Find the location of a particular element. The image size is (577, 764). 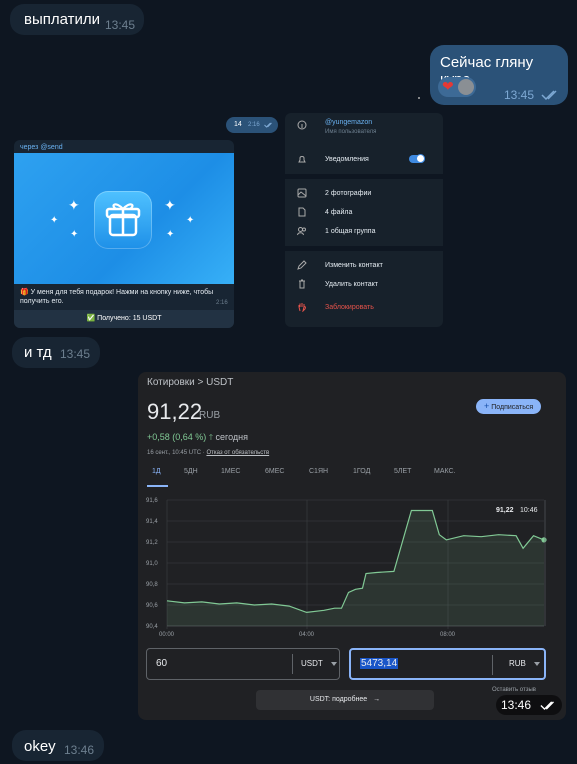

claim-gift-button: ✅ Получено: 15 USDT is located at coordinates (124, 319).